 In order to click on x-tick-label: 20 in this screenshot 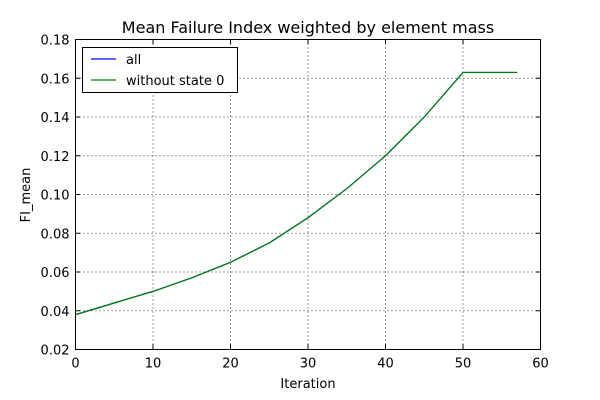, I will do `click(230, 364)`.